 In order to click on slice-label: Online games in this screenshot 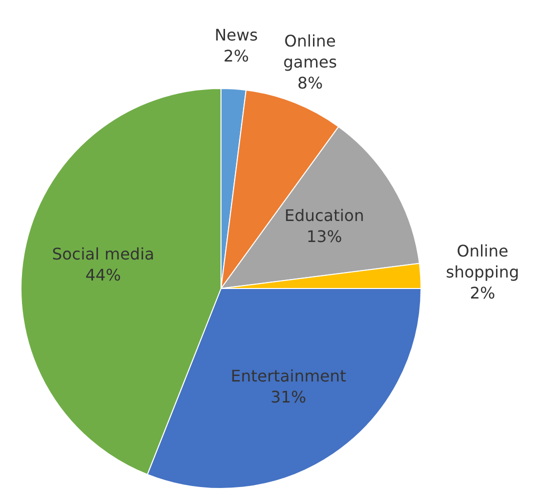, I will do `click(310, 52)`.